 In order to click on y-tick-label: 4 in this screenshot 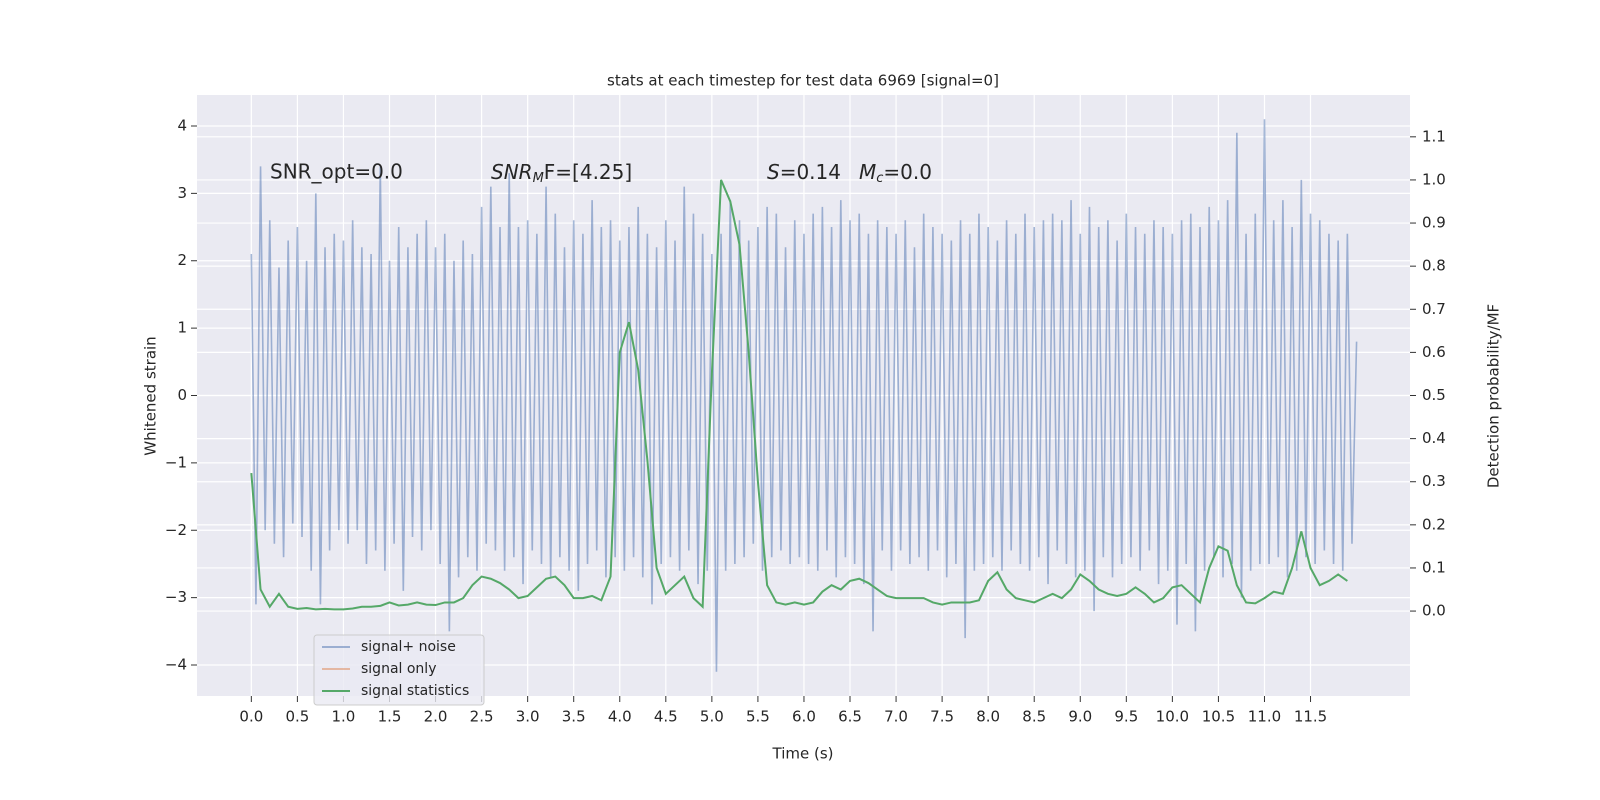, I will do `click(182, 125)`.